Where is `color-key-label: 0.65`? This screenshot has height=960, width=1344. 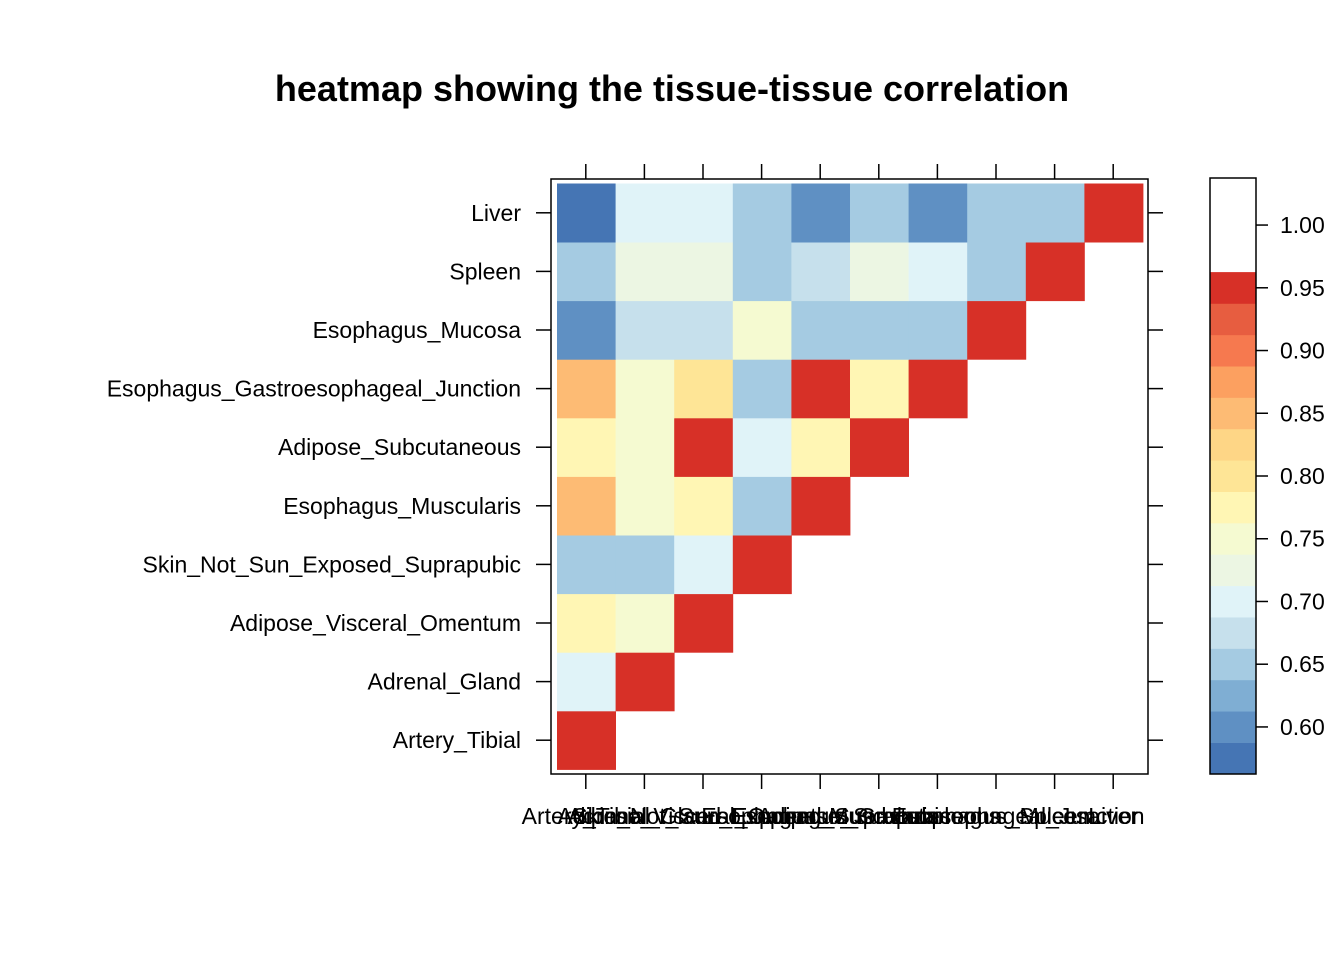 color-key-label: 0.65 is located at coordinates (1302, 664).